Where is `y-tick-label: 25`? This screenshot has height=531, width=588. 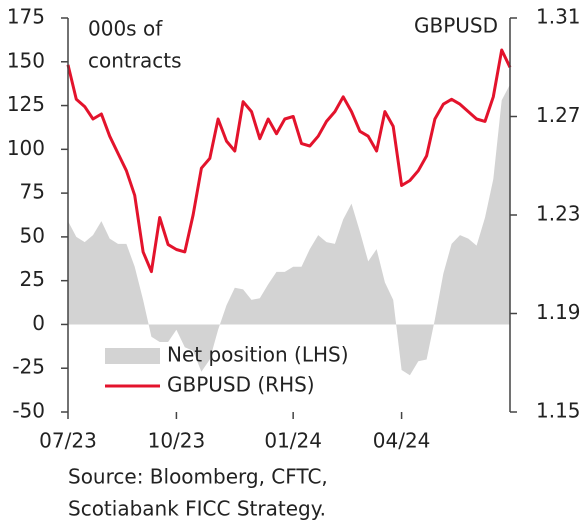 y-tick-label: 25 is located at coordinates (32, 279).